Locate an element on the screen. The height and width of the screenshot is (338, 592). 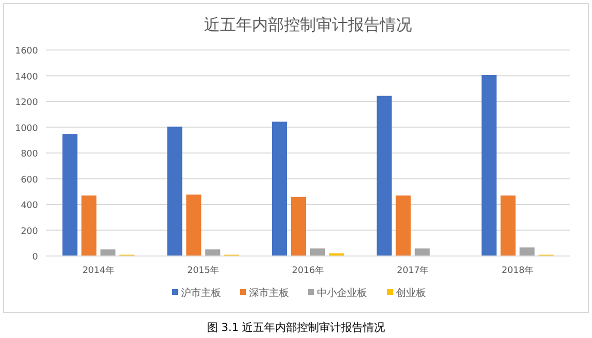
chart-title: 近五年内部控制审计报告情况 is located at coordinates (308, 24).